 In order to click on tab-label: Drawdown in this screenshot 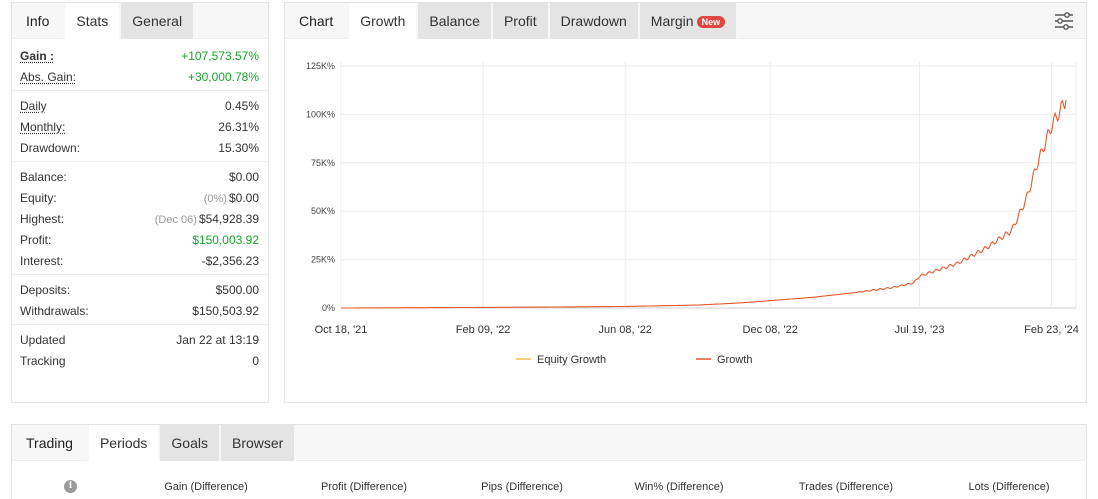, I will do `click(593, 21)`.